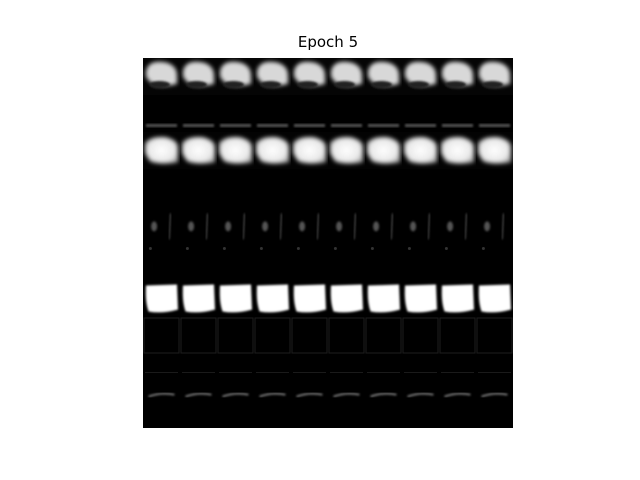  What do you see at coordinates (272, 187) in the screenshot?
I see `sample-cell-r3-c3` at bounding box center [272, 187].